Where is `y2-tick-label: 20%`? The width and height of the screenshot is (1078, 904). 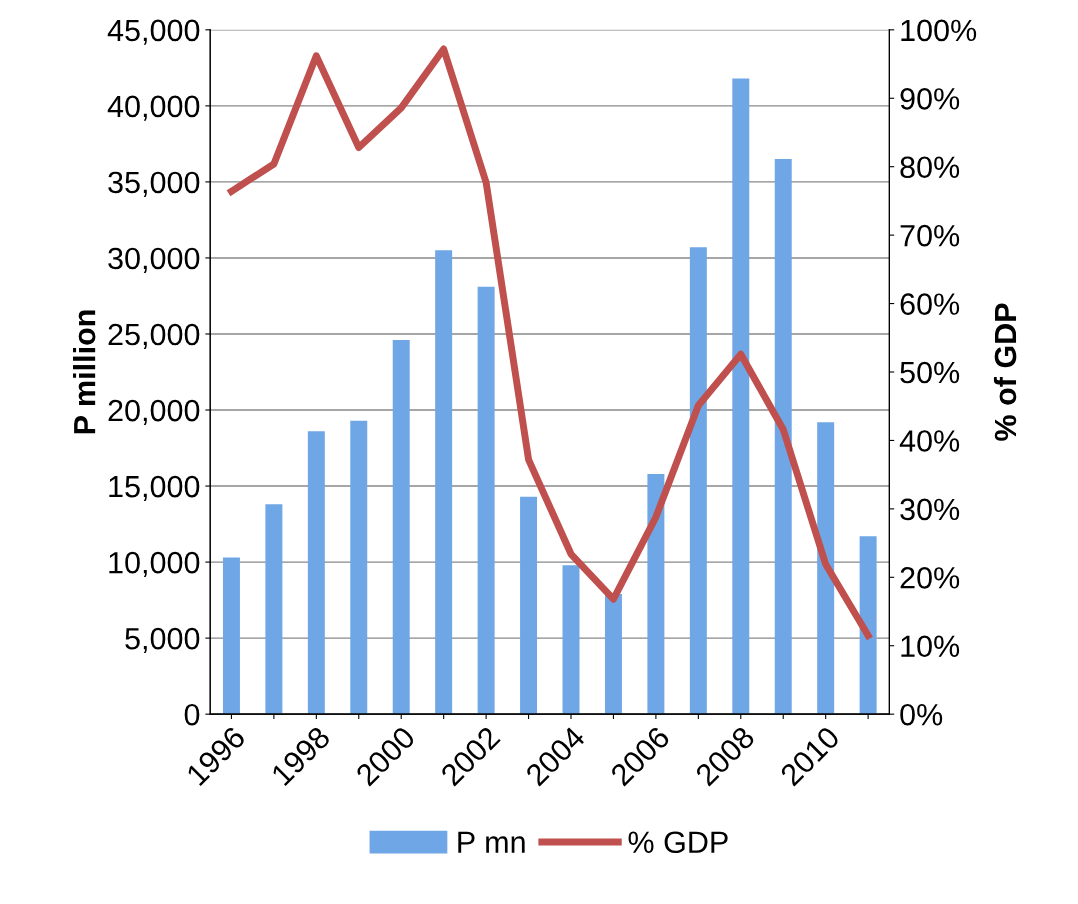 y2-tick-label: 20% is located at coordinates (930, 578).